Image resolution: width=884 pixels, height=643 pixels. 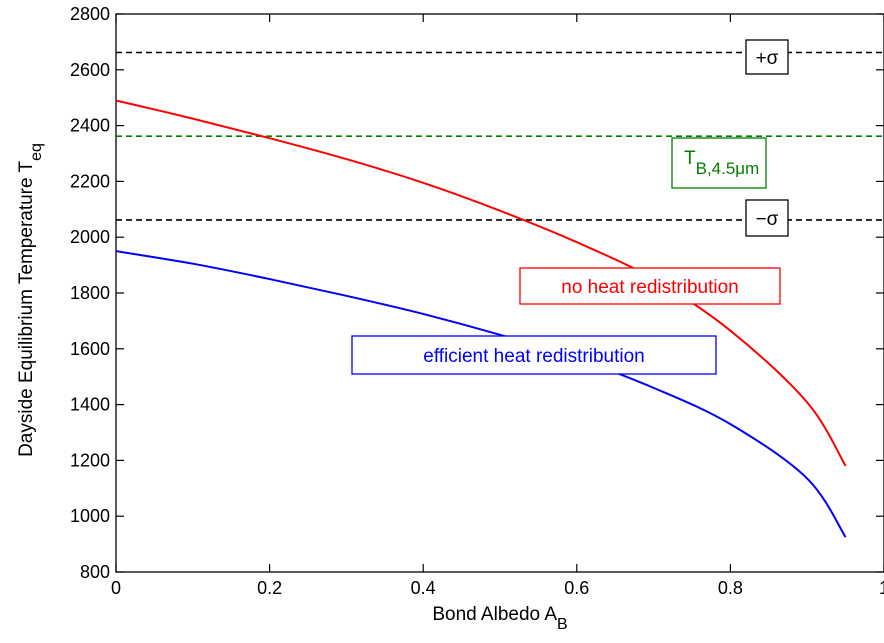 What do you see at coordinates (494, 614) in the screenshot?
I see `x-axis-title-main: Bond Albedo A` at bounding box center [494, 614].